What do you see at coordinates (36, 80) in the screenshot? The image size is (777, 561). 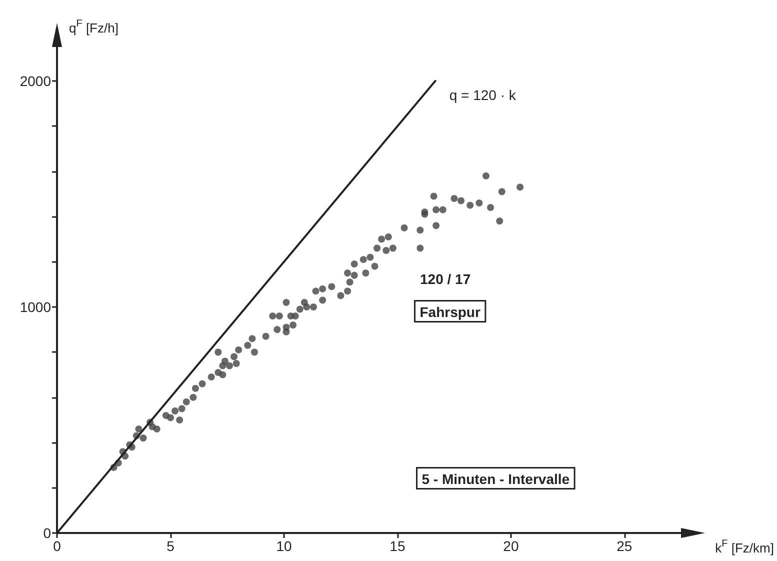 I see `y-tick-label: 2000` at bounding box center [36, 80].